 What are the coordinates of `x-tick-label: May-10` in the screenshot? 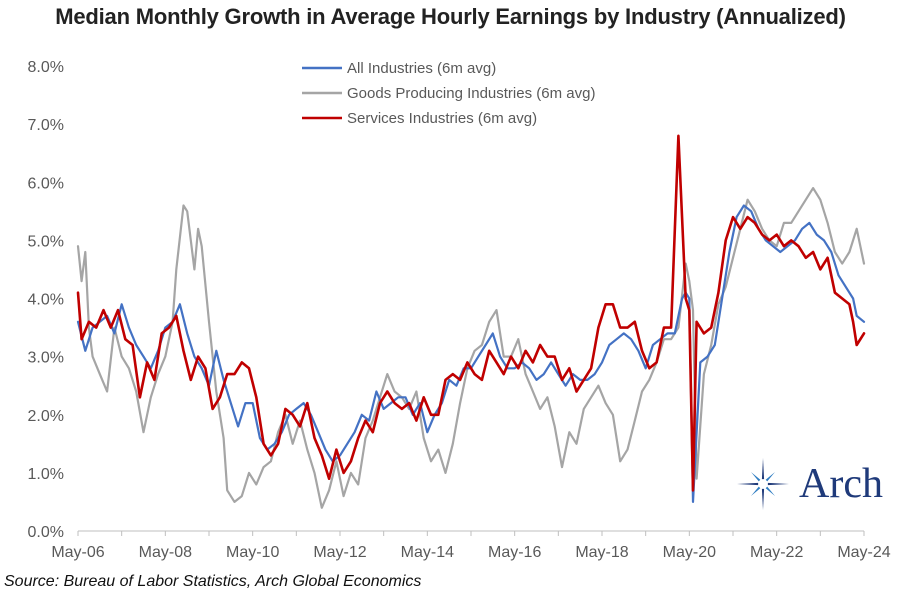 It's located at (252, 552).